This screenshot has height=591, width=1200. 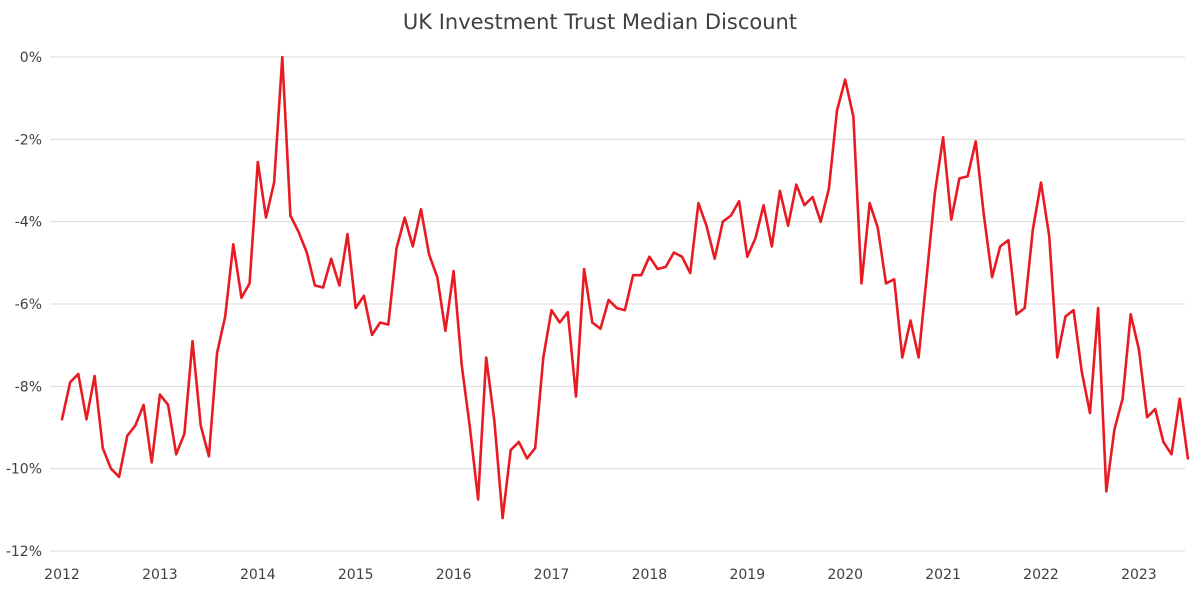 I want to click on x-tick-label: 2023, so click(x=1139, y=575).